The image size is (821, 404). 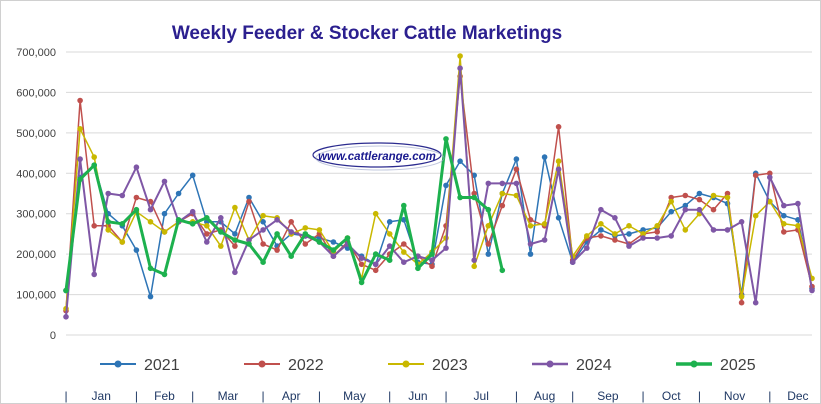 What do you see at coordinates (228, 396) in the screenshot?
I see `month-label: Mar` at bounding box center [228, 396].